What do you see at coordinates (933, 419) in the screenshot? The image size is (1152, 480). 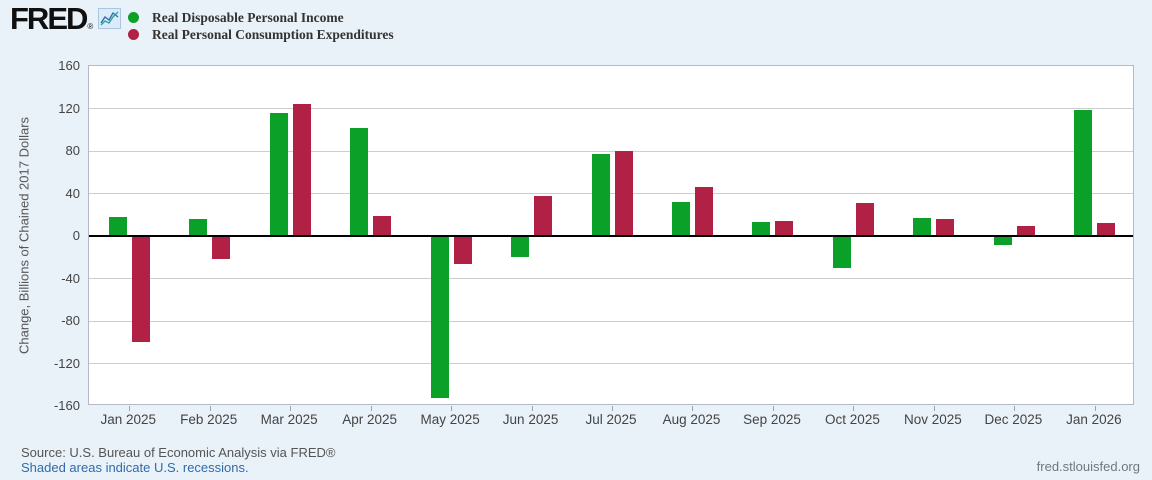 I see `x-tick-label: Nov 2025` at bounding box center [933, 419].